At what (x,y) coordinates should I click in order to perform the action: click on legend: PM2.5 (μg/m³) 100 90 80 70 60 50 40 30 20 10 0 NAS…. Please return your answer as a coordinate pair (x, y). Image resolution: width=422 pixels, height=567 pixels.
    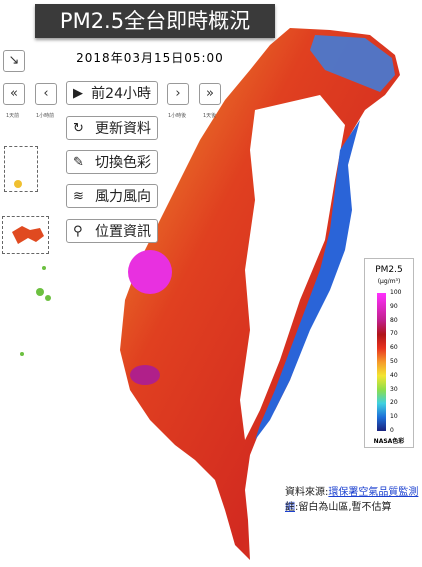
    Looking at the image, I should click on (389, 353).